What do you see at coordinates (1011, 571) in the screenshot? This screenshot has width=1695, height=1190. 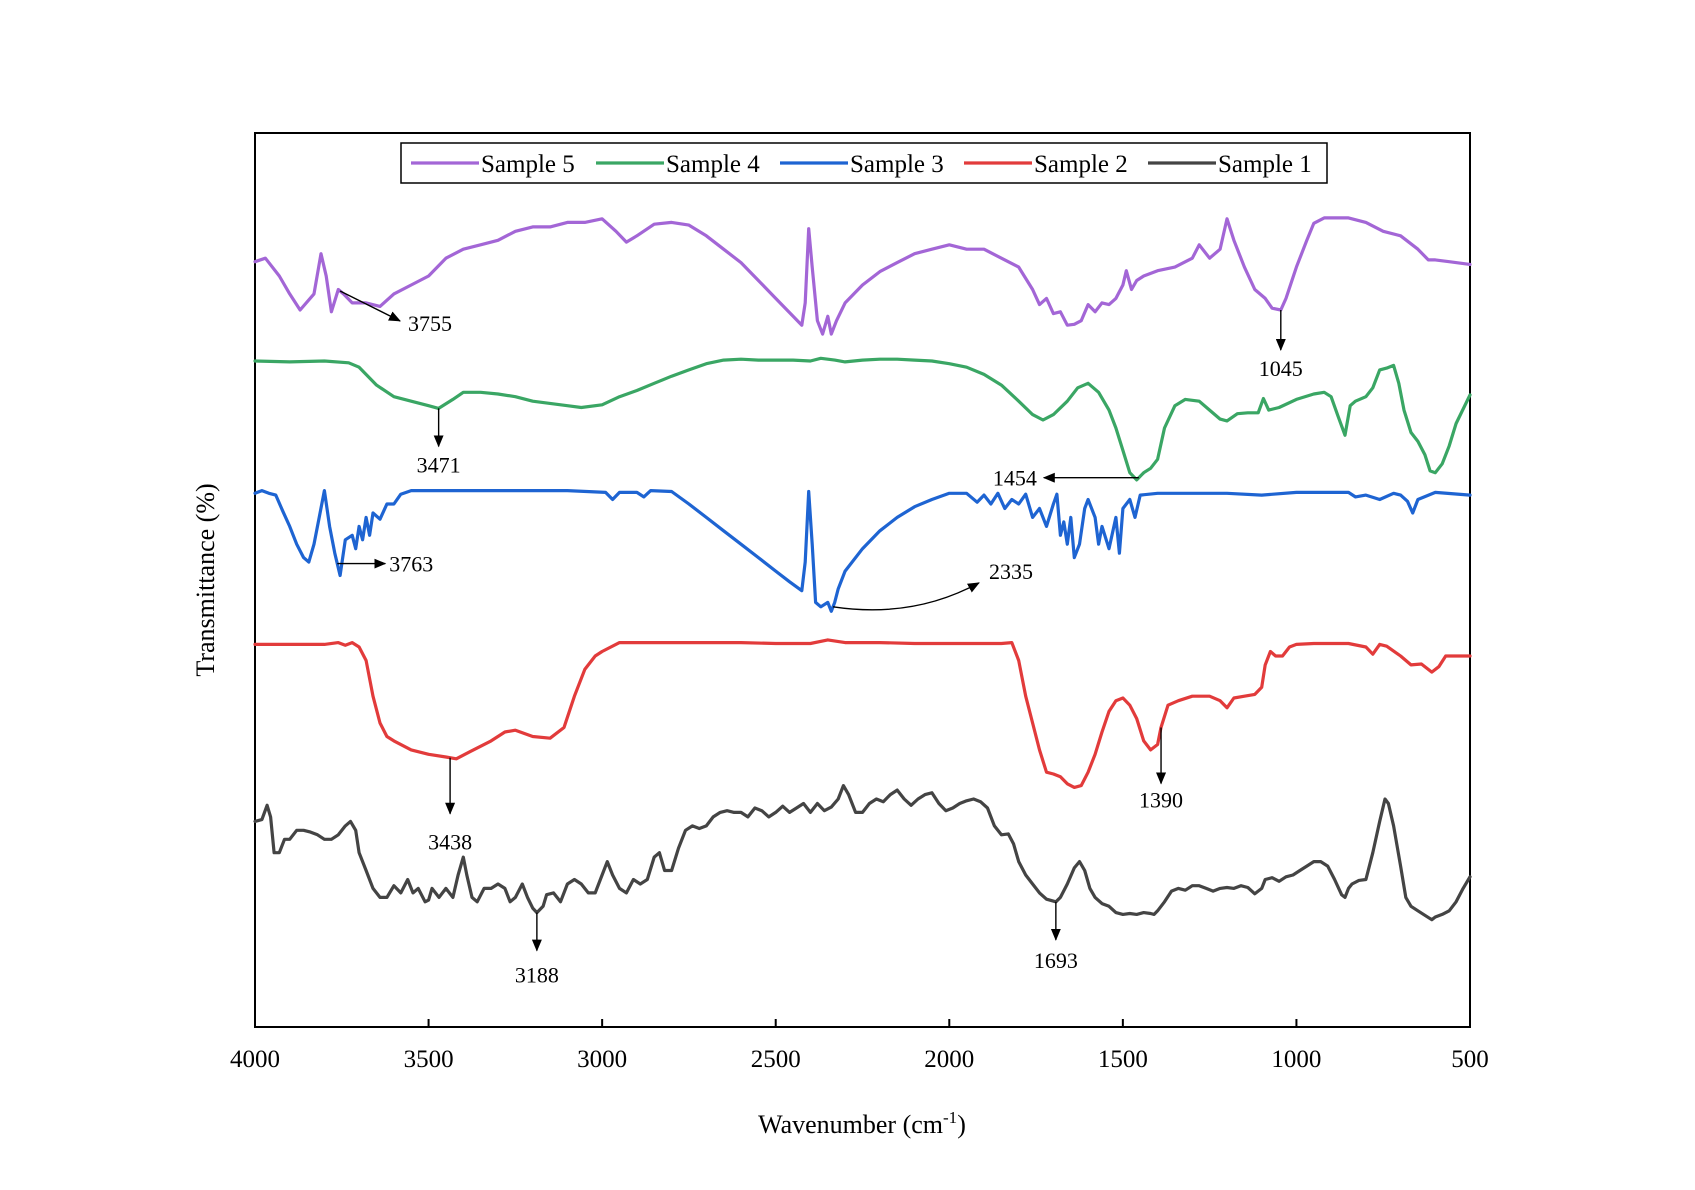 I see `annotation-label-2335: 2335` at bounding box center [1011, 571].